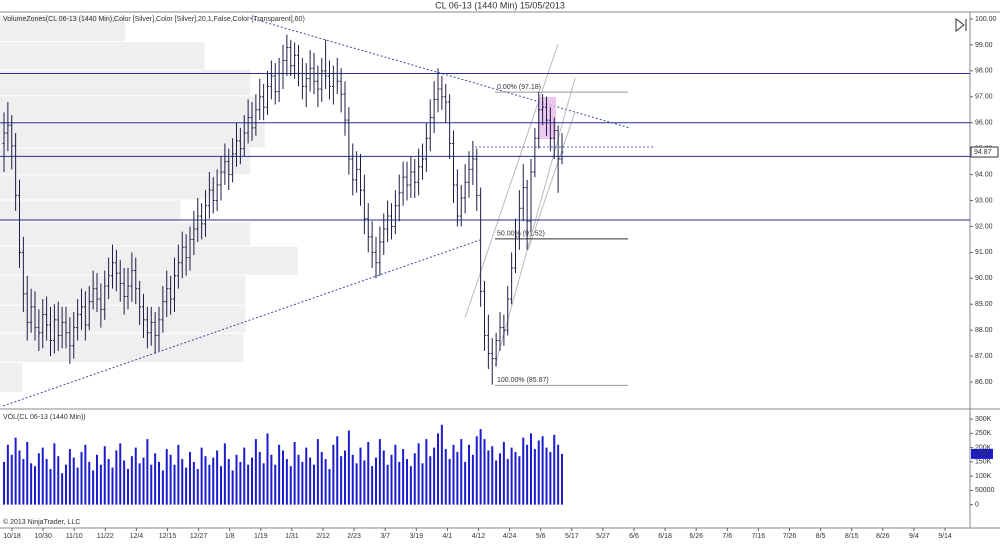  What do you see at coordinates (961, 25) in the screenshot?
I see `scroll-icon` at bounding box center [961, 25].